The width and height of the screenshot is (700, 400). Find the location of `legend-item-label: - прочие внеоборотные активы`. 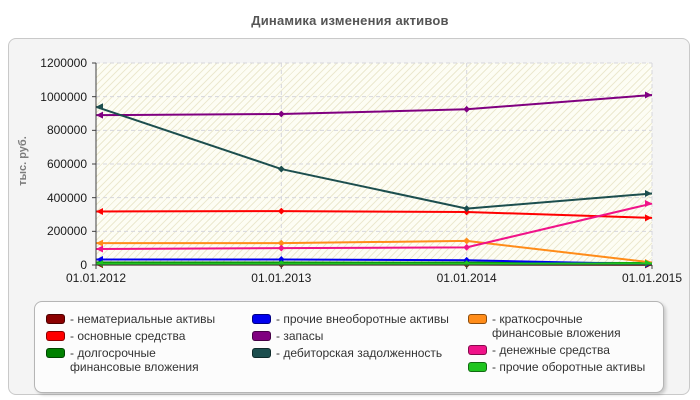

legend-item-label: - прочие внеоборотные активы is located at coordinates (362, 319).